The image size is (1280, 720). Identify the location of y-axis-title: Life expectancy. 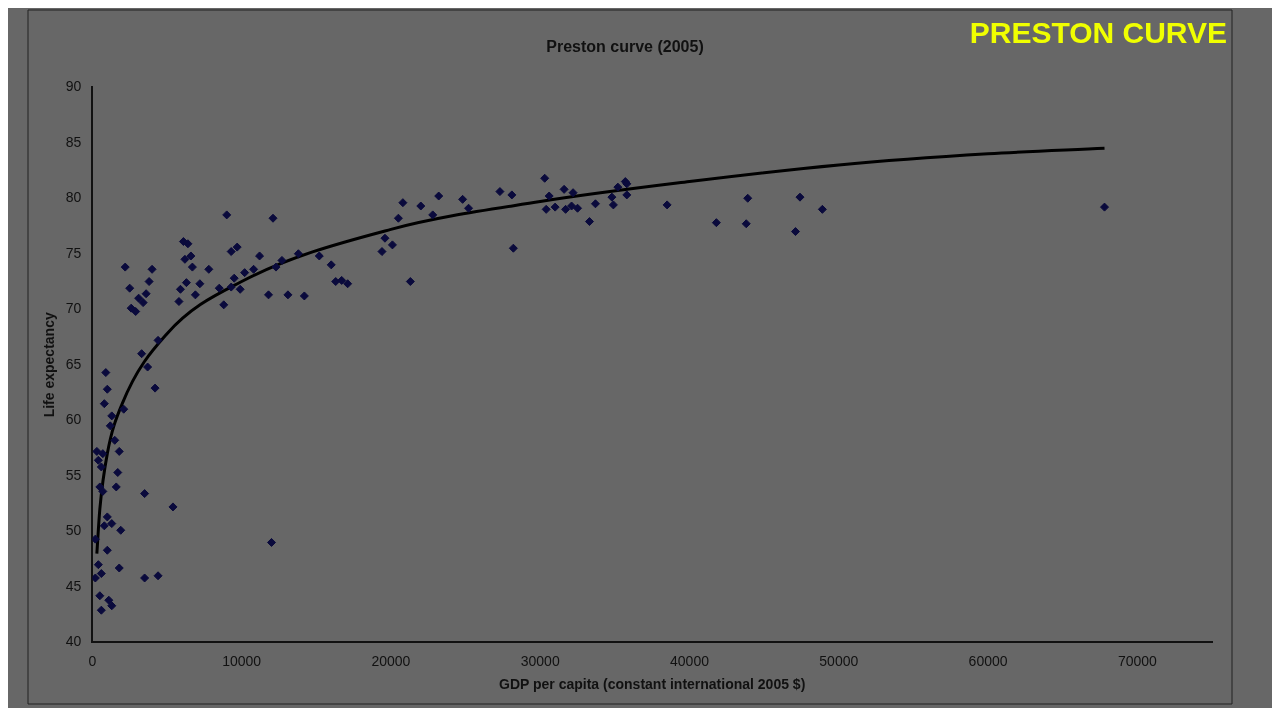
(49, 365).